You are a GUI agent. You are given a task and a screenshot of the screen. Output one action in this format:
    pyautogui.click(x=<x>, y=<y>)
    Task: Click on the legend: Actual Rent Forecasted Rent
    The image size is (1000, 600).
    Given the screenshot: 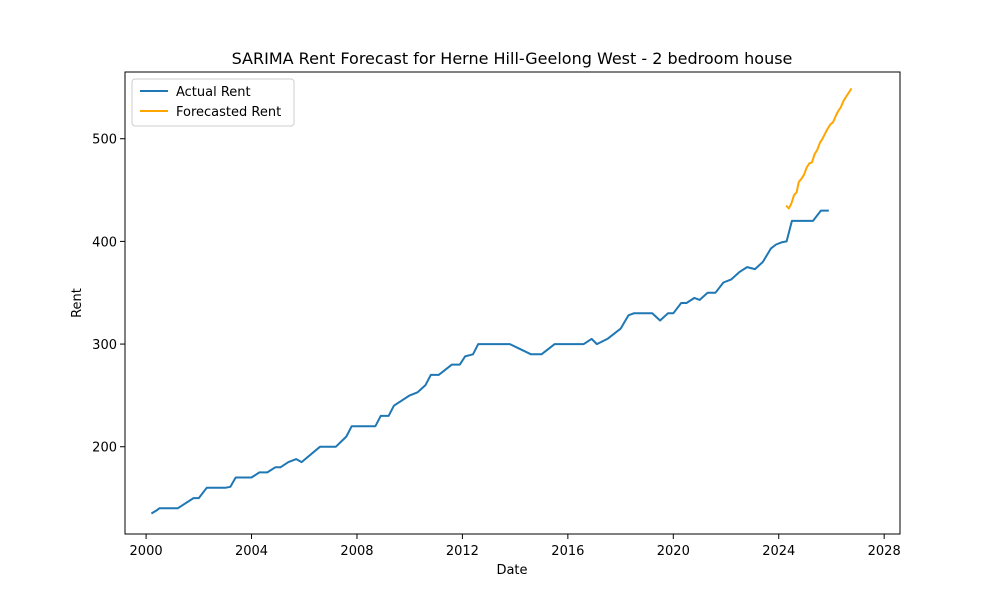 What is the action you would take?
    pyautogui.click(x=213, y=102)
    